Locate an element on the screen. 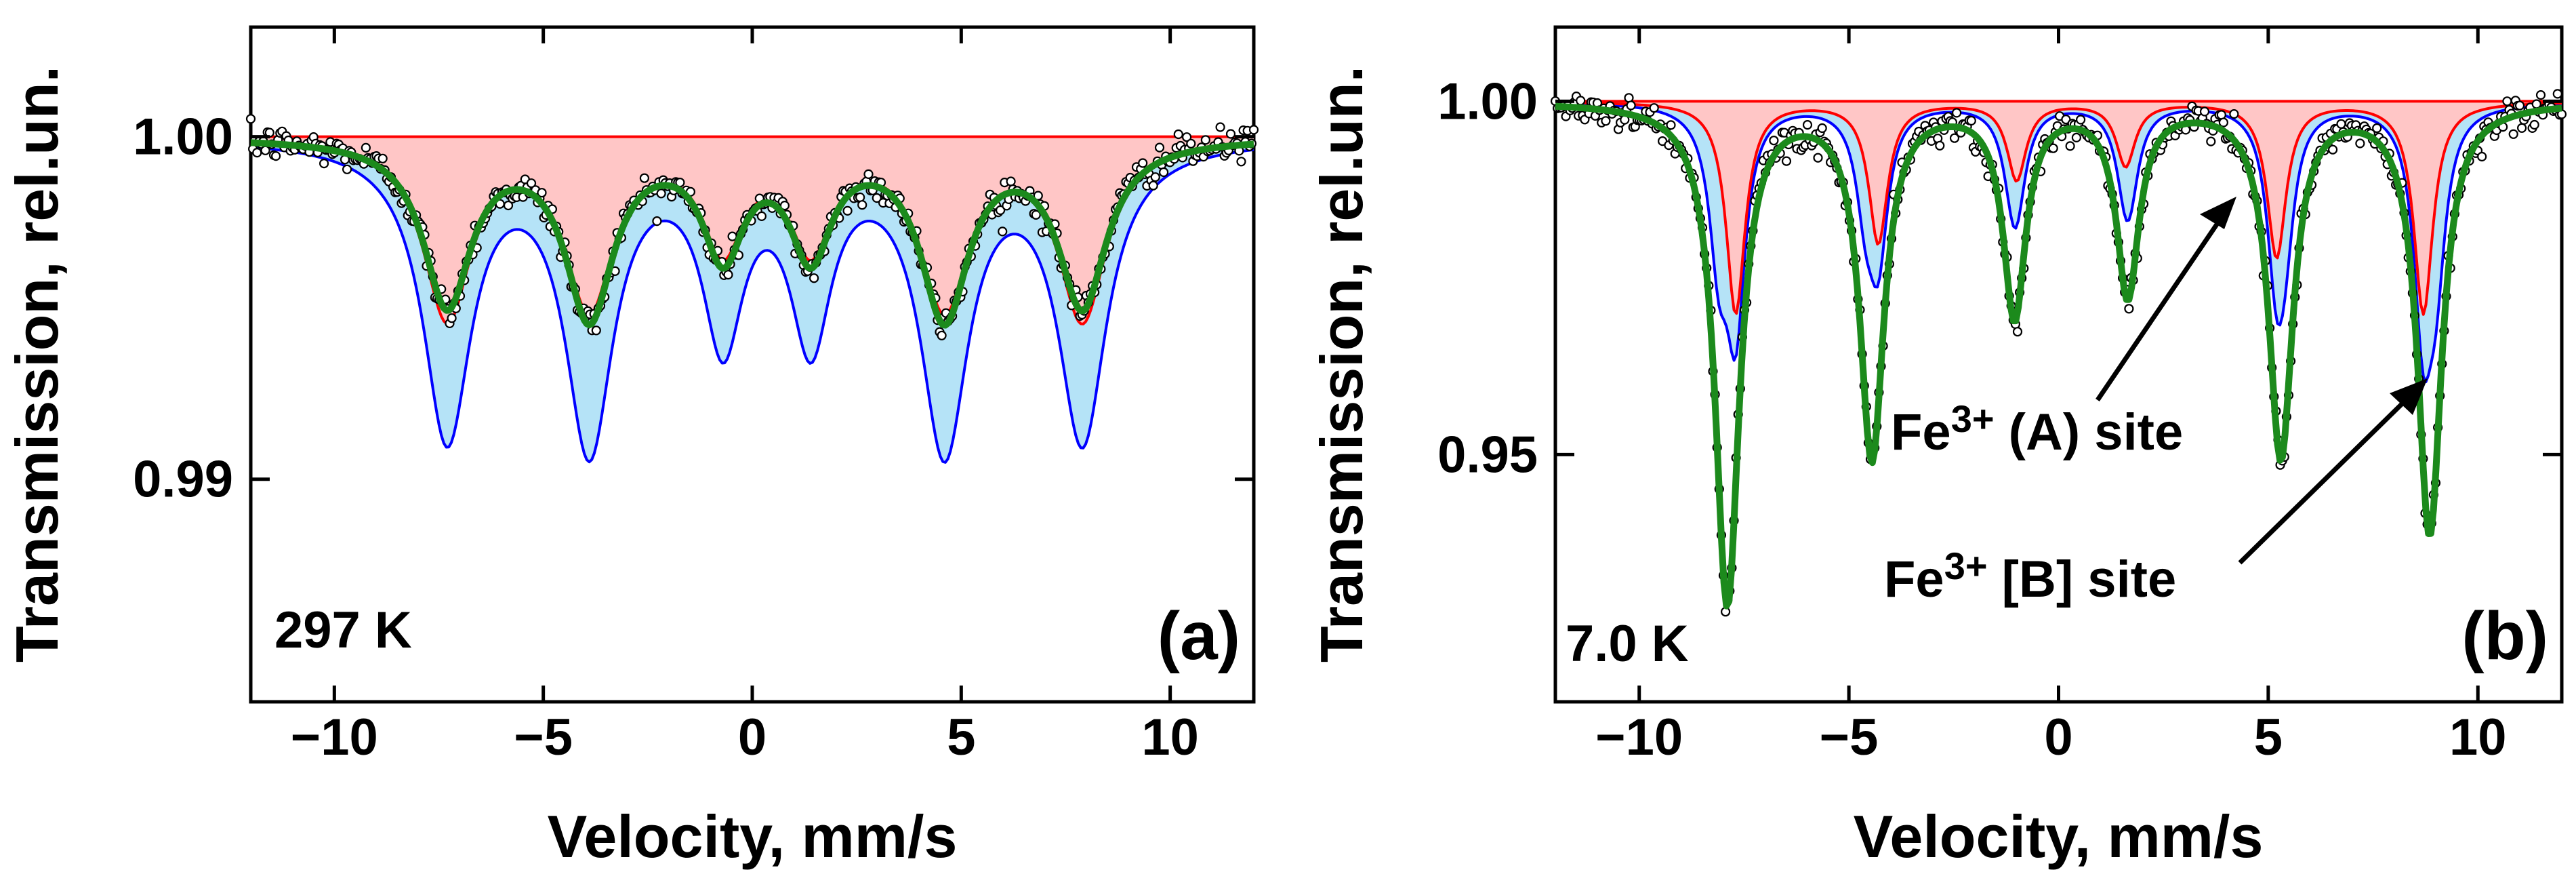 The width and height of the screenshot is (2576, 872). total-fit-a is located at coordinates (752, 234).